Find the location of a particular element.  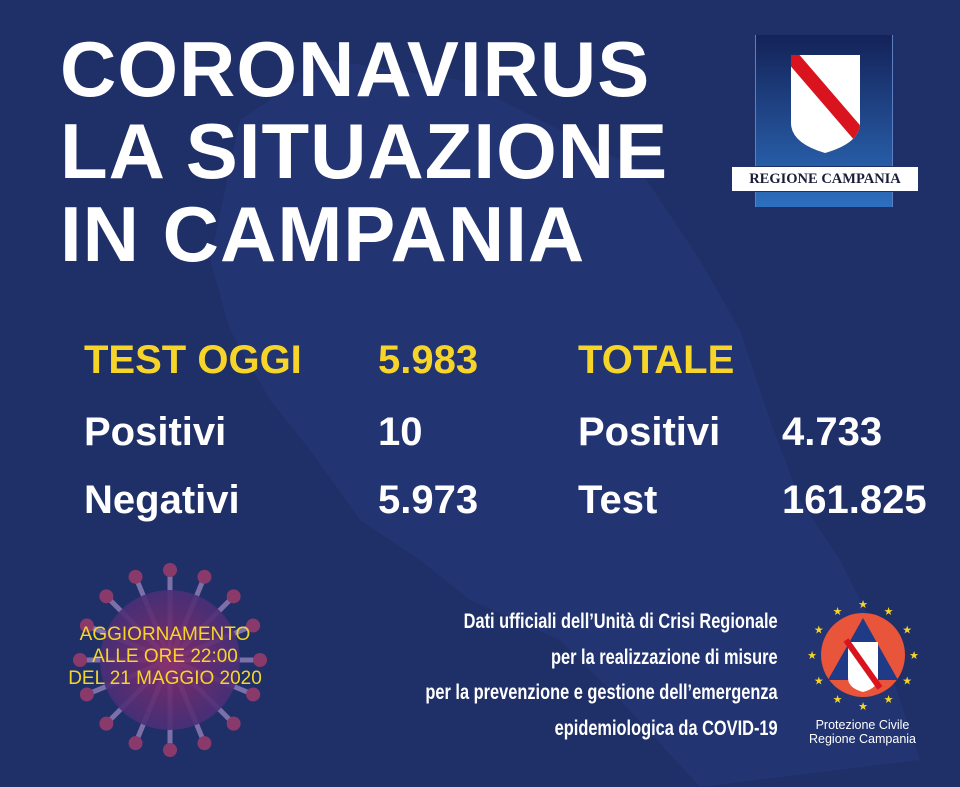

regione-campania-label: REGIONE CAMPANIA is located at coordinates (825, 179).